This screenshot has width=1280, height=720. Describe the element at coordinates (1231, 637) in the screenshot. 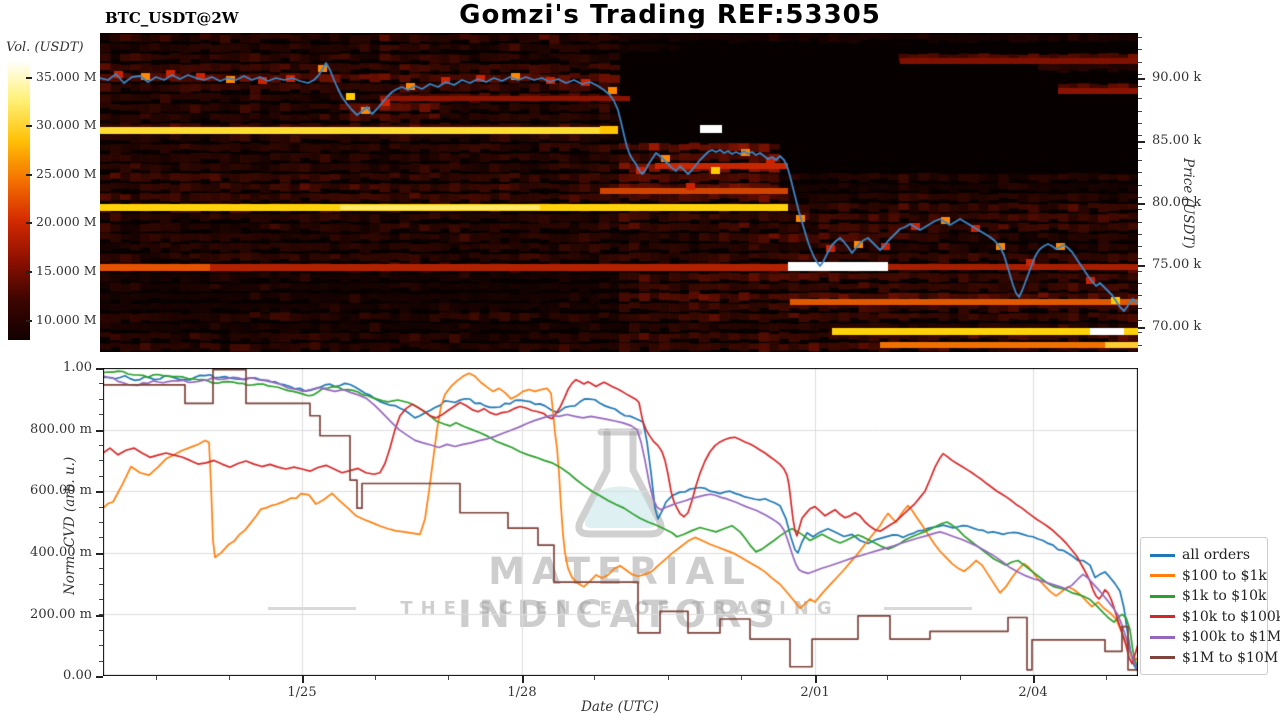

I see `legend-label: $100k to $1M` at that location.